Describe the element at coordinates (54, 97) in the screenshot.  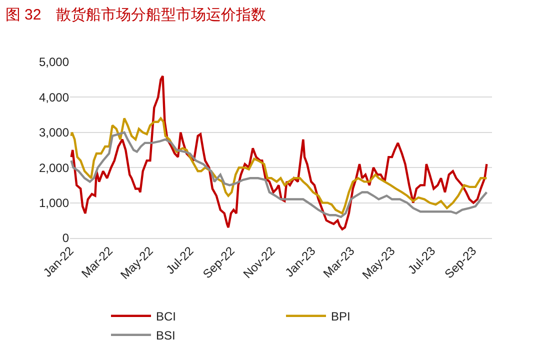
I see `y-tick-label: 4,000` at that location.